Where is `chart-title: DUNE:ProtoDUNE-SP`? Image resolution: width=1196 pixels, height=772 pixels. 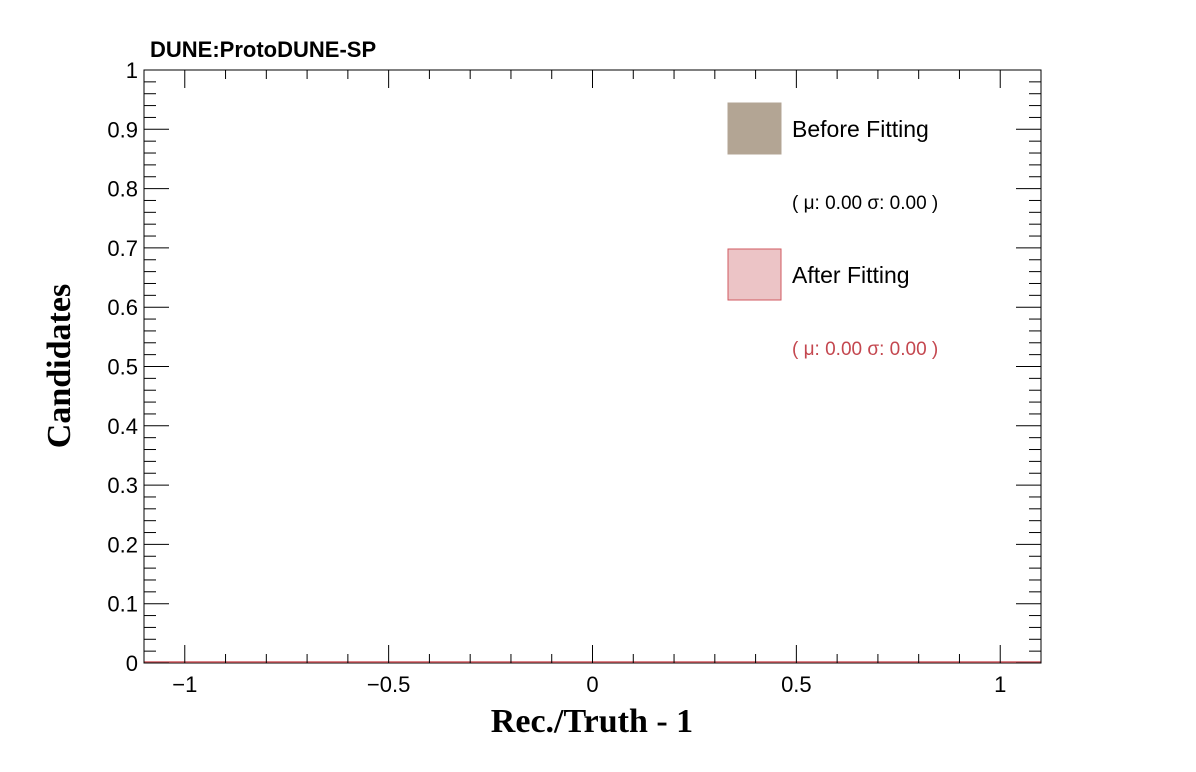
chart-title: DUNE:ProtoDUNE-SP is located at coordinates (263, 49).